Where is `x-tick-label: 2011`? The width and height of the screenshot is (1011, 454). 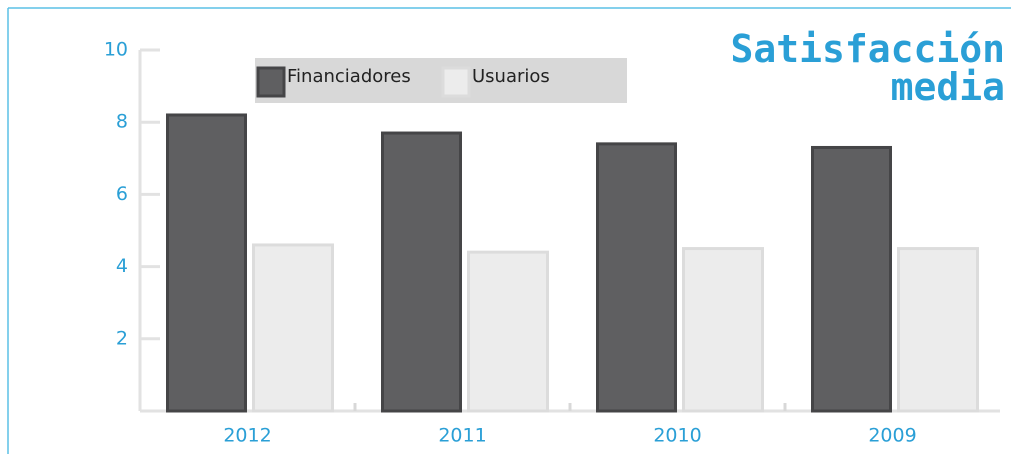
x-tick-label: 2011 is located at coordinates (462, 436).